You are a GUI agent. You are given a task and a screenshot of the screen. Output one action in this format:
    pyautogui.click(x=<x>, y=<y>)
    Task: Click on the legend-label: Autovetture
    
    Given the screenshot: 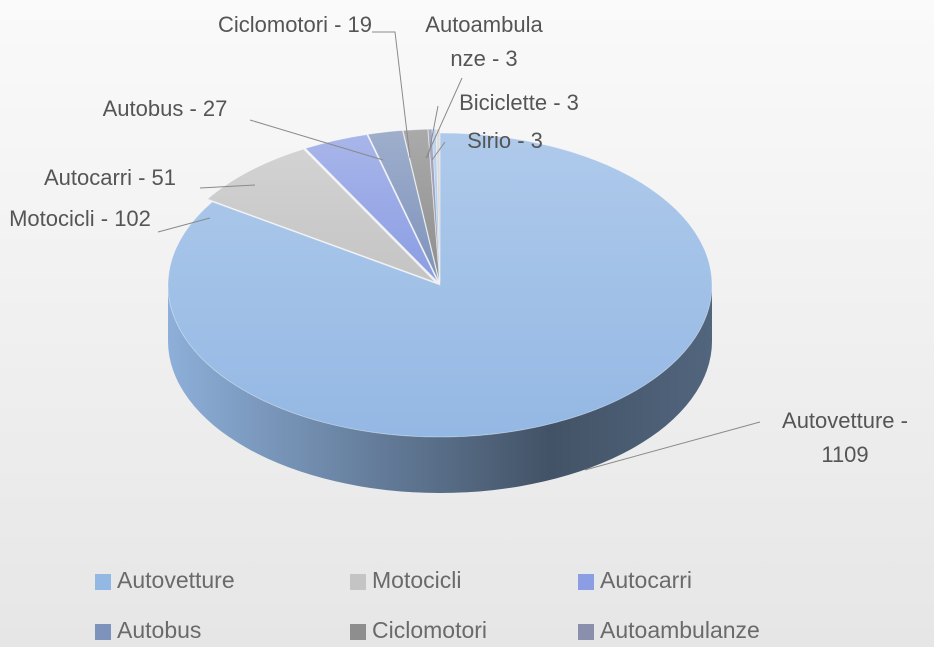 What is the action you would take?
    pyautogui.click(x=176, y=580)
    